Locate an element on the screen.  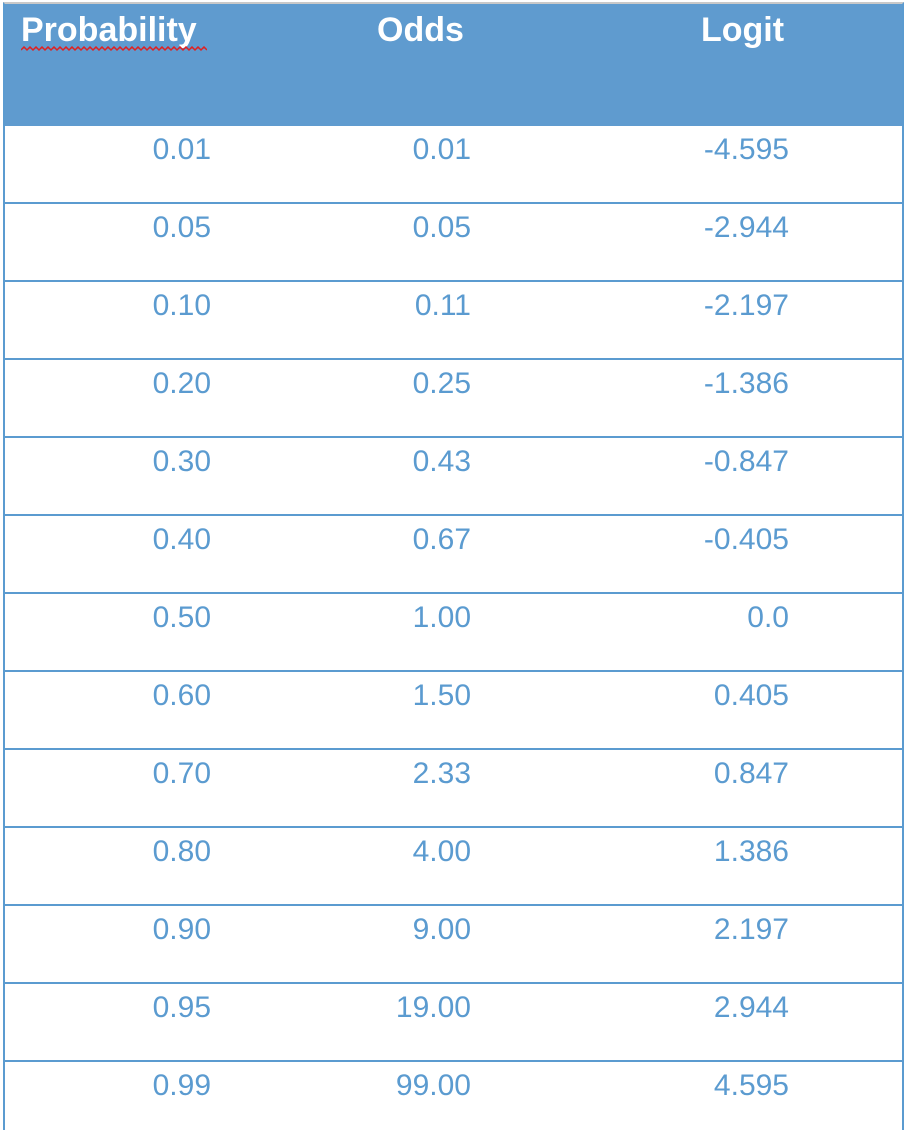
logit-cell: 1.386 is located at coordinates (751, 851).